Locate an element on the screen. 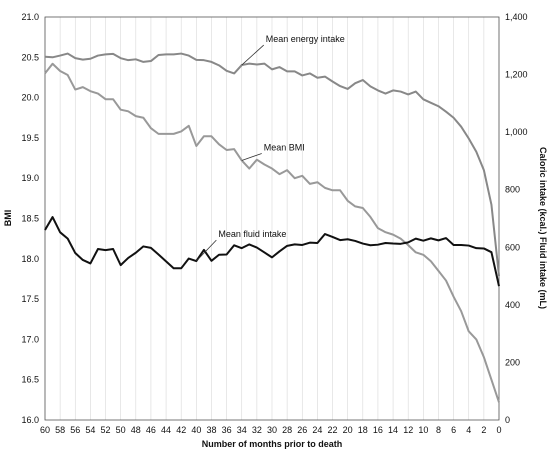 The width and height of the screenshot is (550, 453). left-y-tick-label: 20.5 is located at coordinates (30, 57).